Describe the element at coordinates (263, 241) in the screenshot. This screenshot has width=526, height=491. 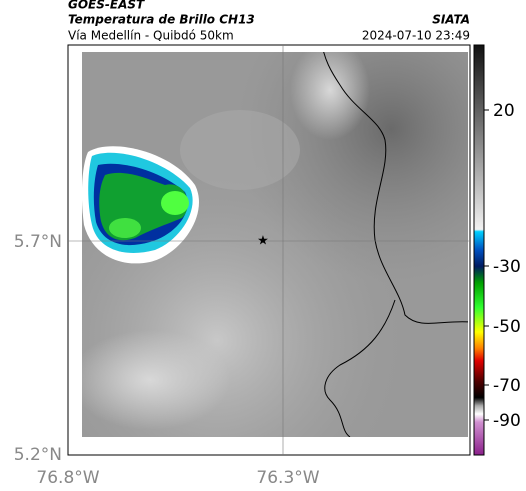
I see `city-marker: ★` at that location.